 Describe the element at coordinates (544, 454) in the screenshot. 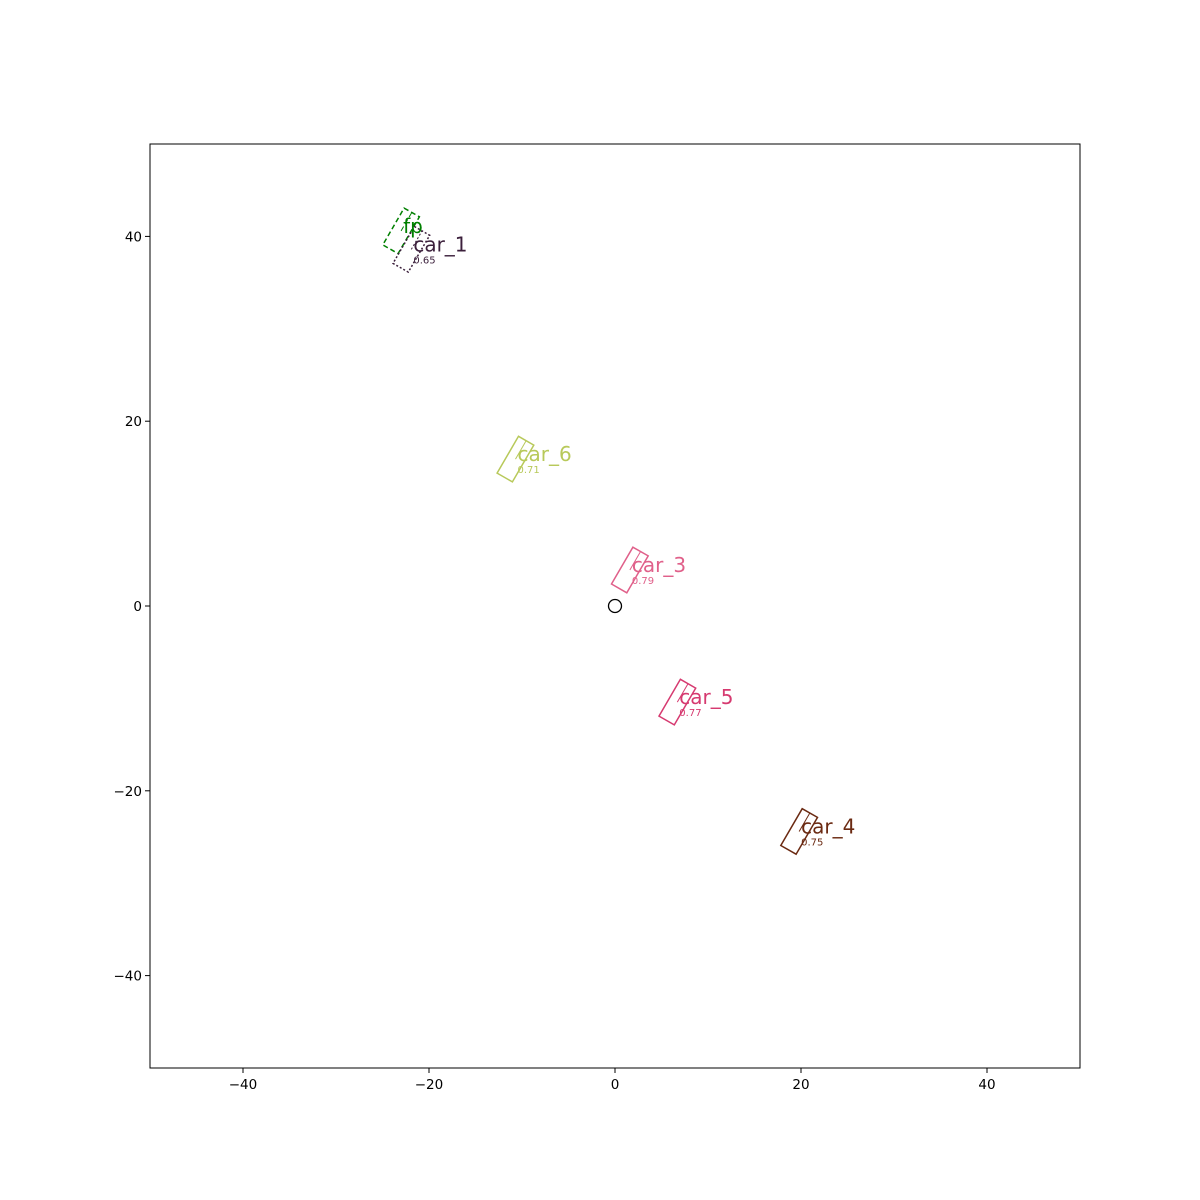

I see `object-label: car_6` at that location.